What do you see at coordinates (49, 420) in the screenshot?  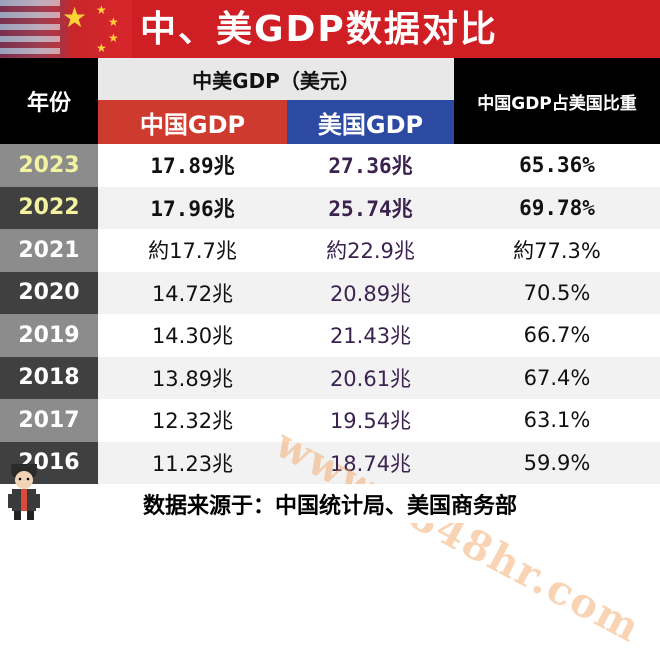 I see `year-cell: 2017` at bounding box center [49, 420].